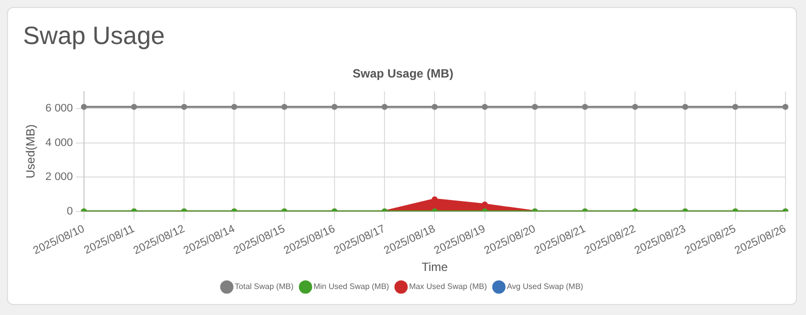 The height and width of the screenshot is (315, 806). I want to click on x-axis-title: Time, so click(435, 267).